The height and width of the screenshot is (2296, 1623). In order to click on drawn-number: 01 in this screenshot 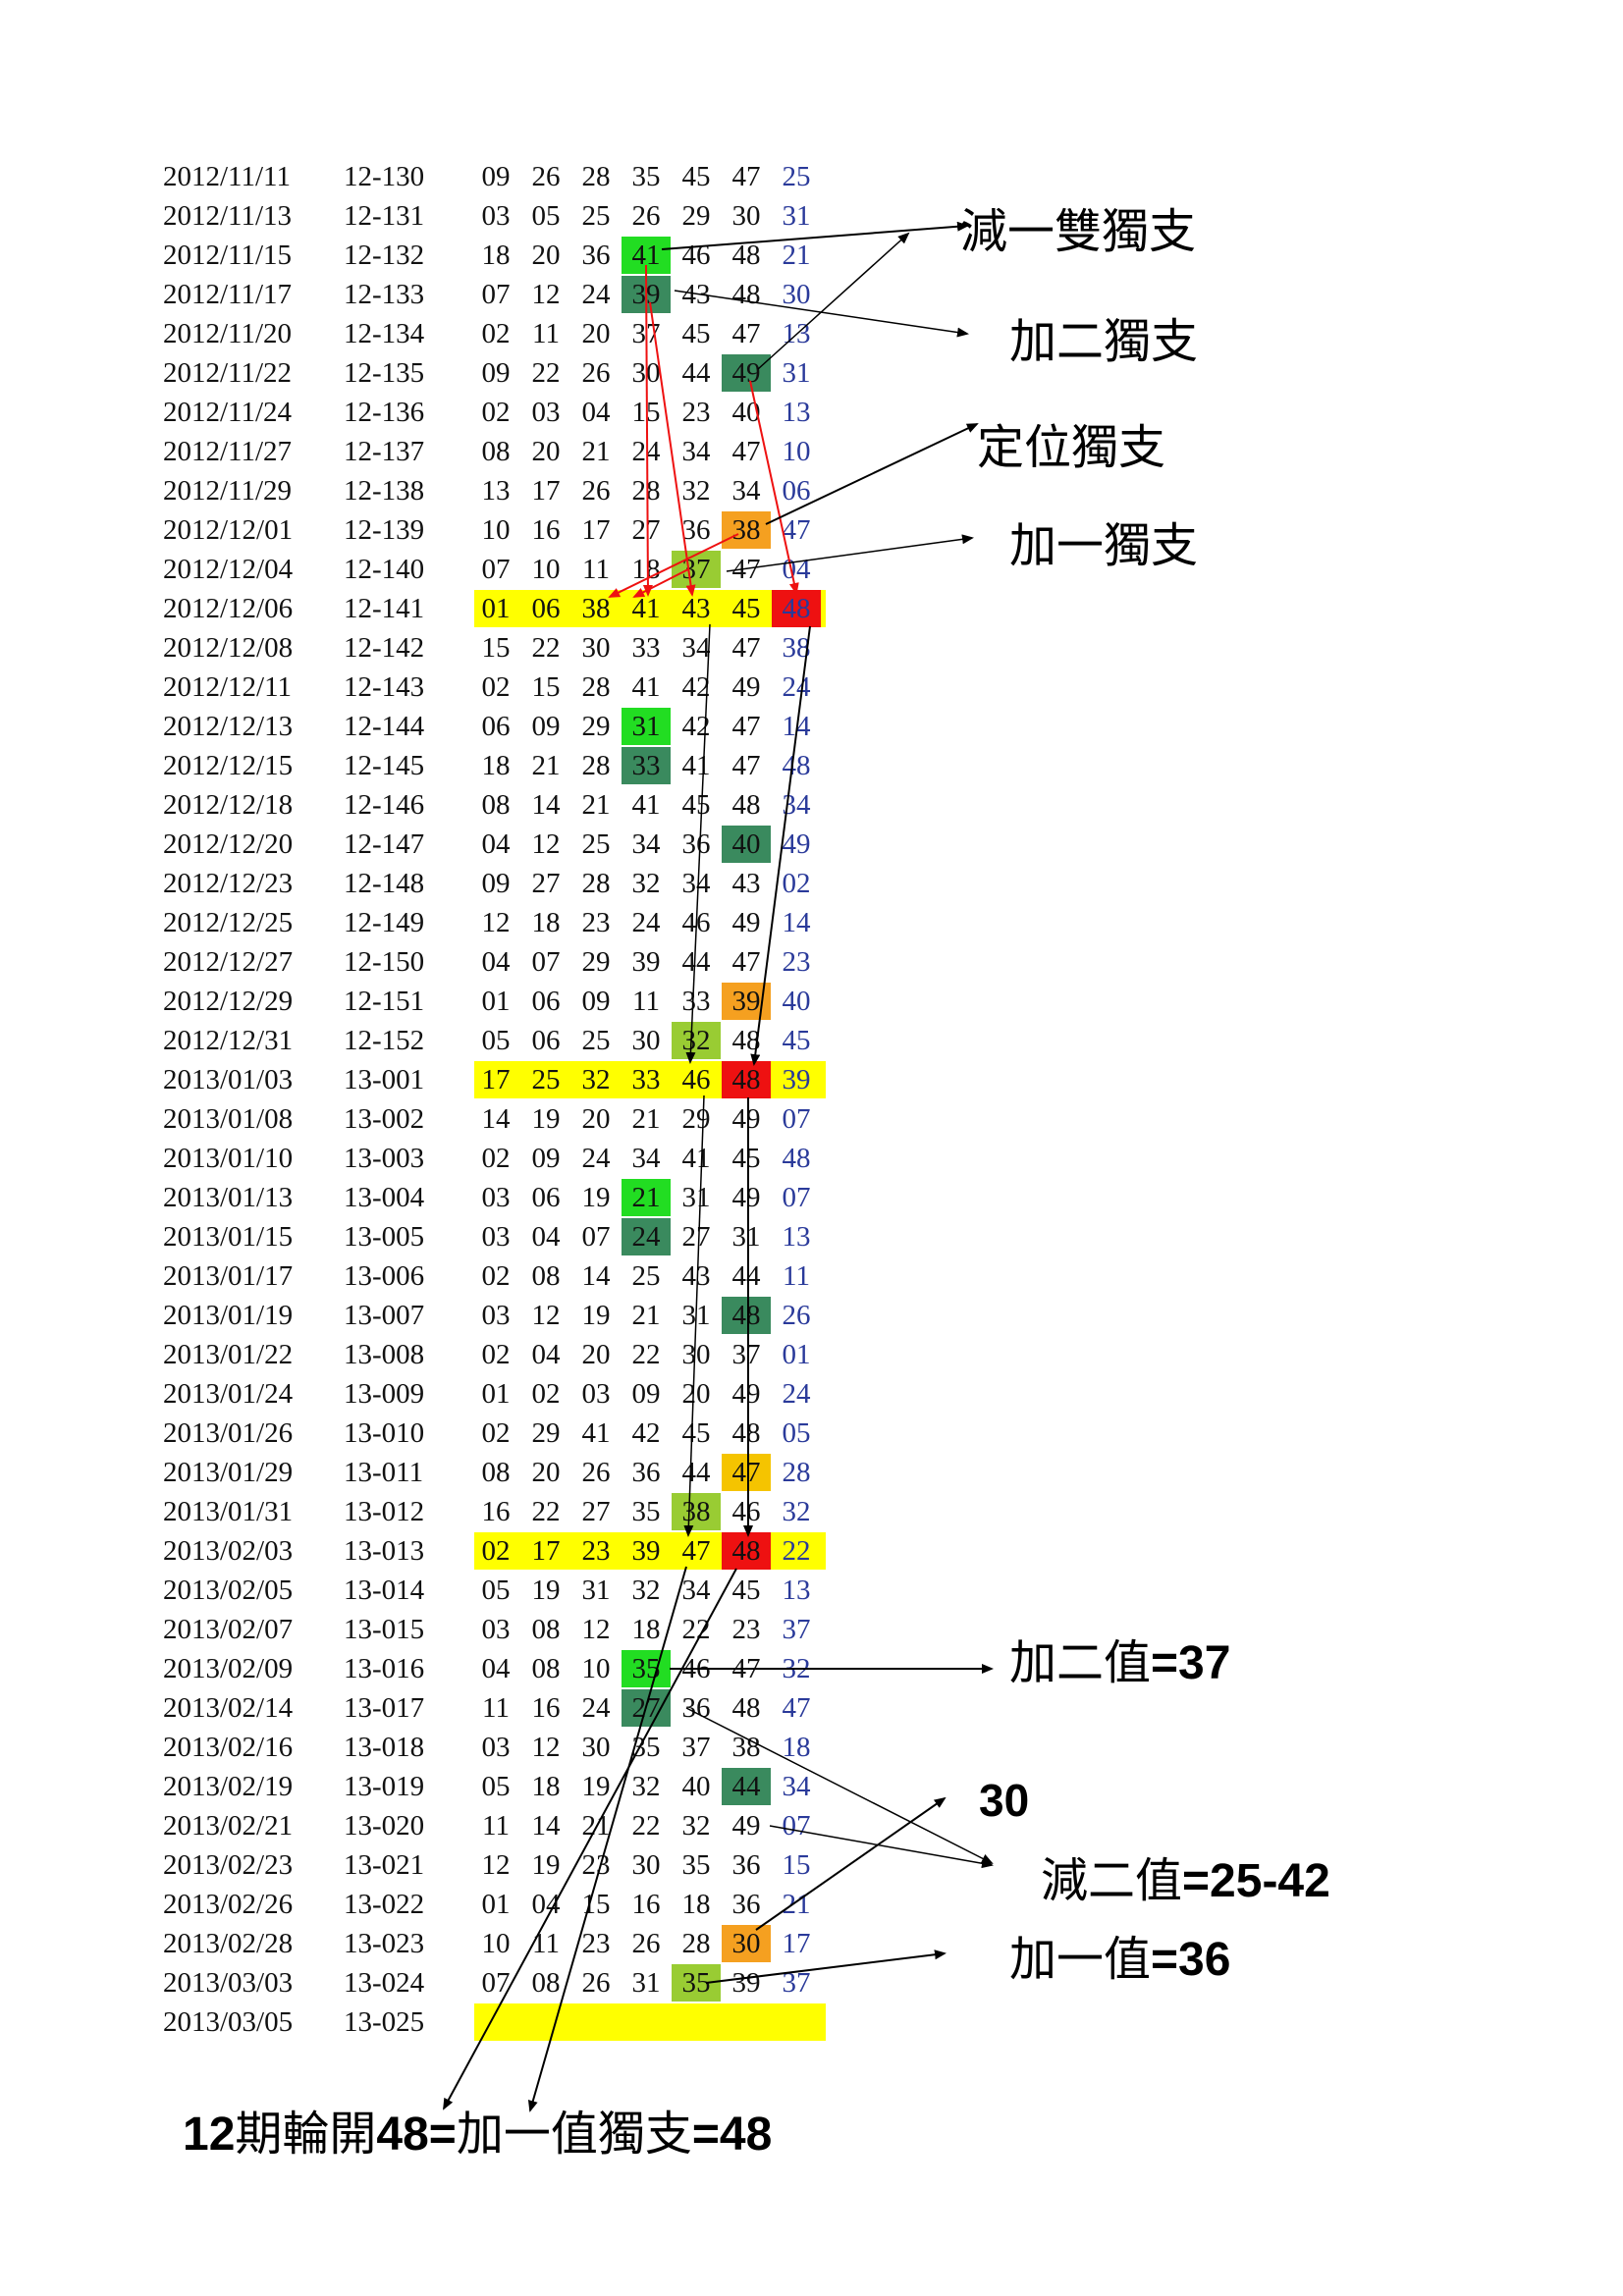, I will do `click(496, 1394)`.